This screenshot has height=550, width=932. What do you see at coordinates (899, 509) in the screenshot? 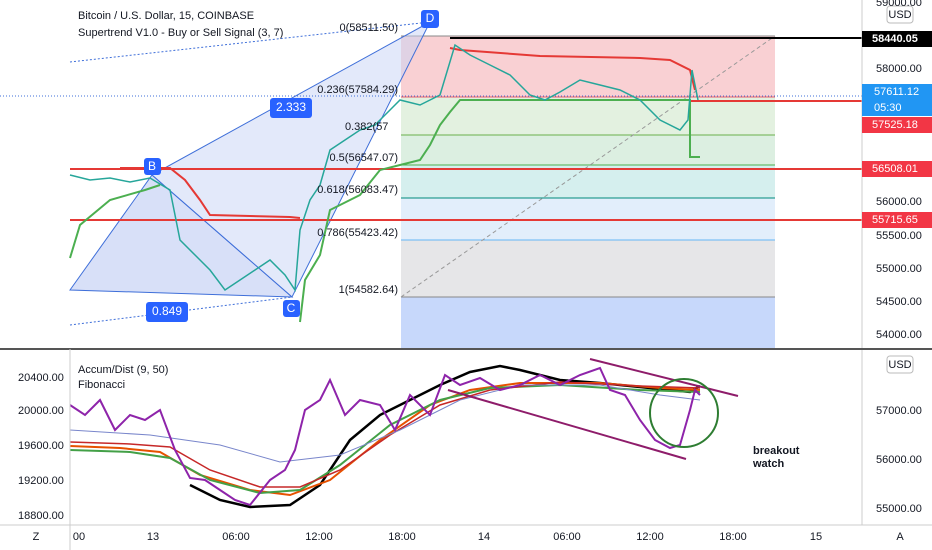
I see `right-label: 55000.00` at bounding box center [899, 509].